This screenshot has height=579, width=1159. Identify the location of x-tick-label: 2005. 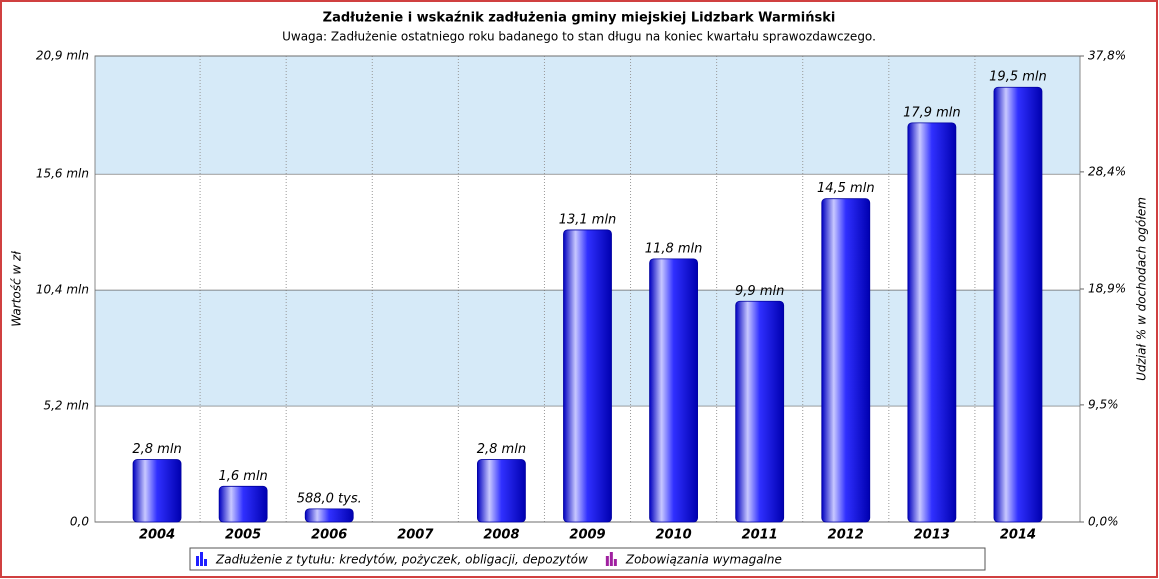
(243, 535).